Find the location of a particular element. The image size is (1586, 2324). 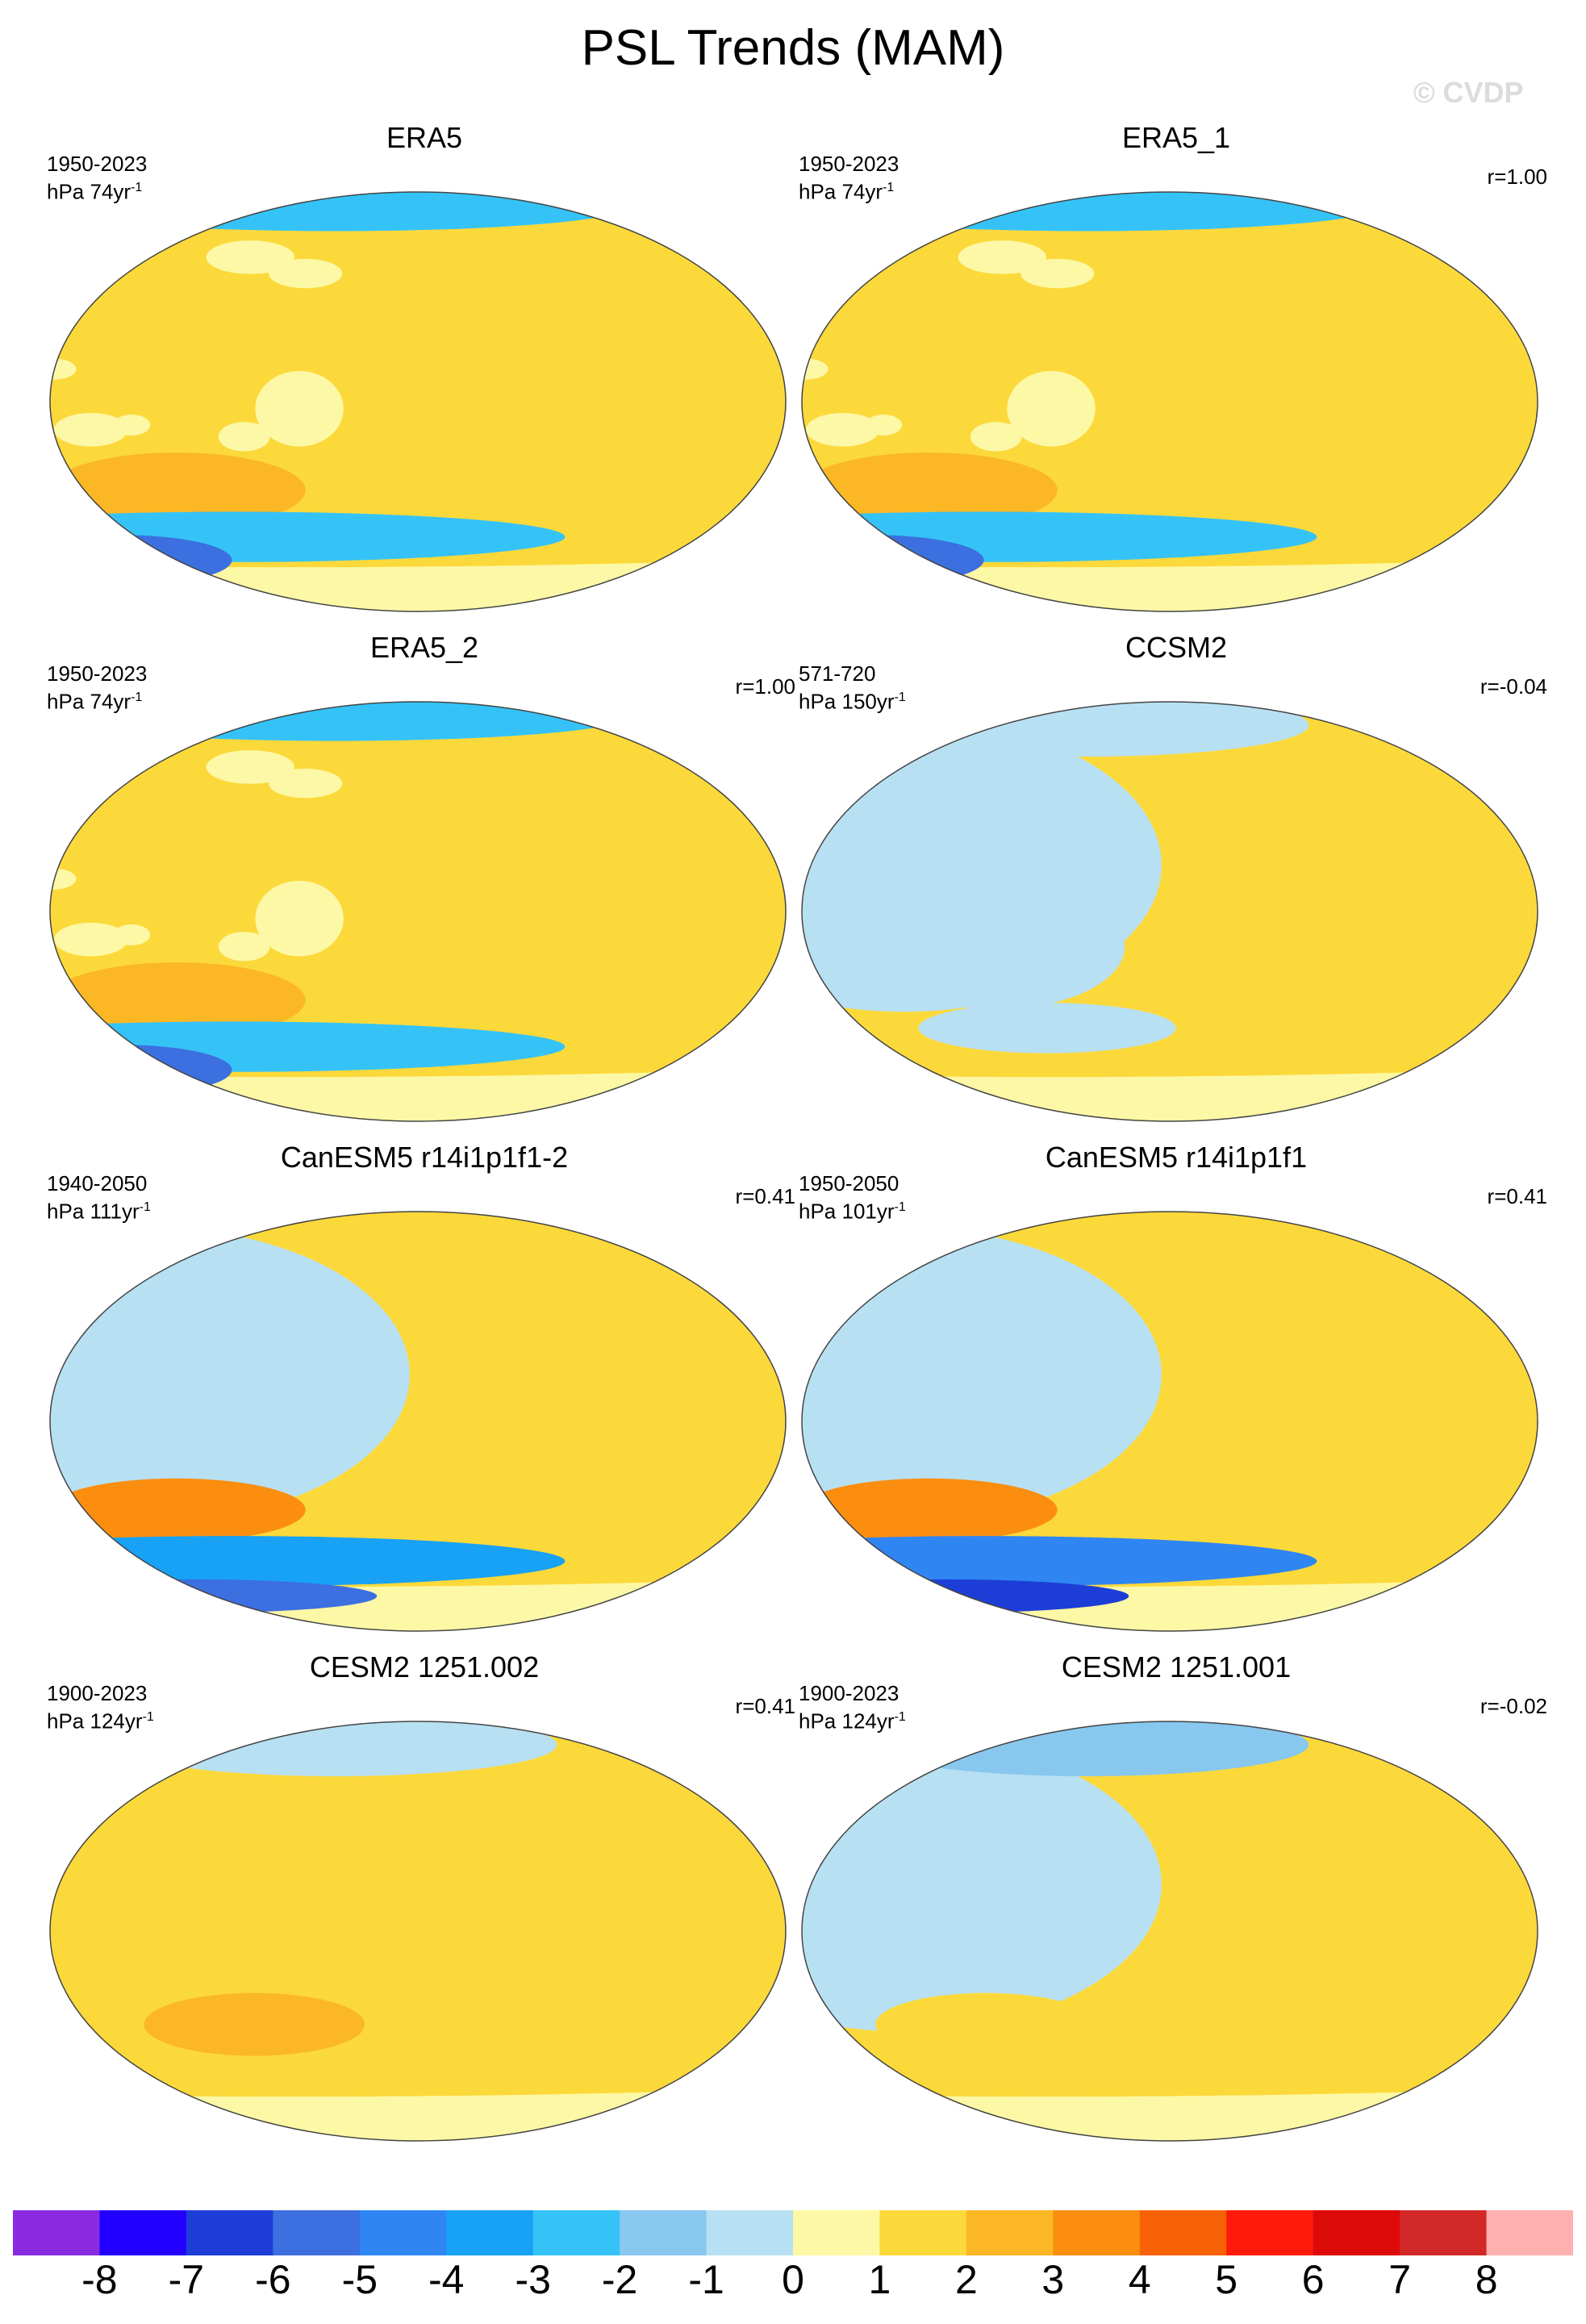

panel-title: CanESM5 r14i1p1f1 is located at coordinates (1177, 1157).